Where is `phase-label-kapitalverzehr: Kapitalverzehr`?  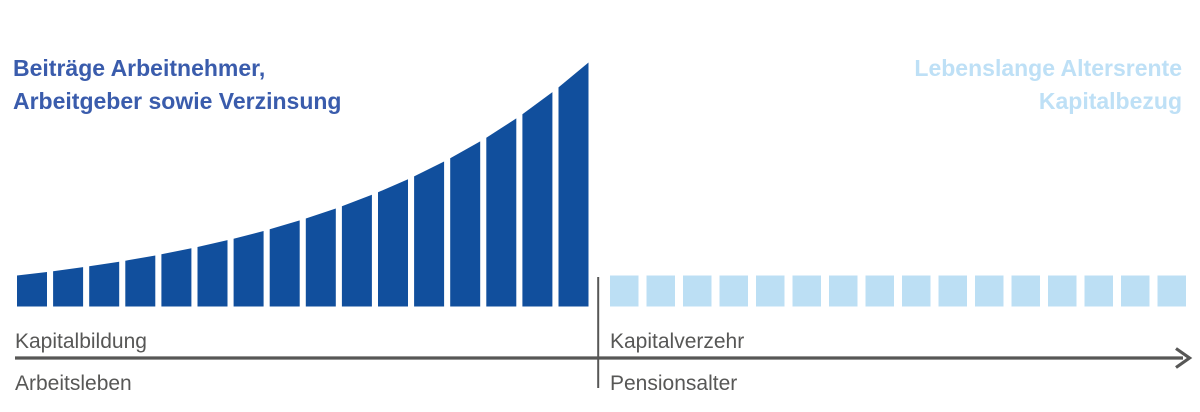
phase-label-kapitalverzehr: Kapitalverzehr is located at coordinates (677, 341).